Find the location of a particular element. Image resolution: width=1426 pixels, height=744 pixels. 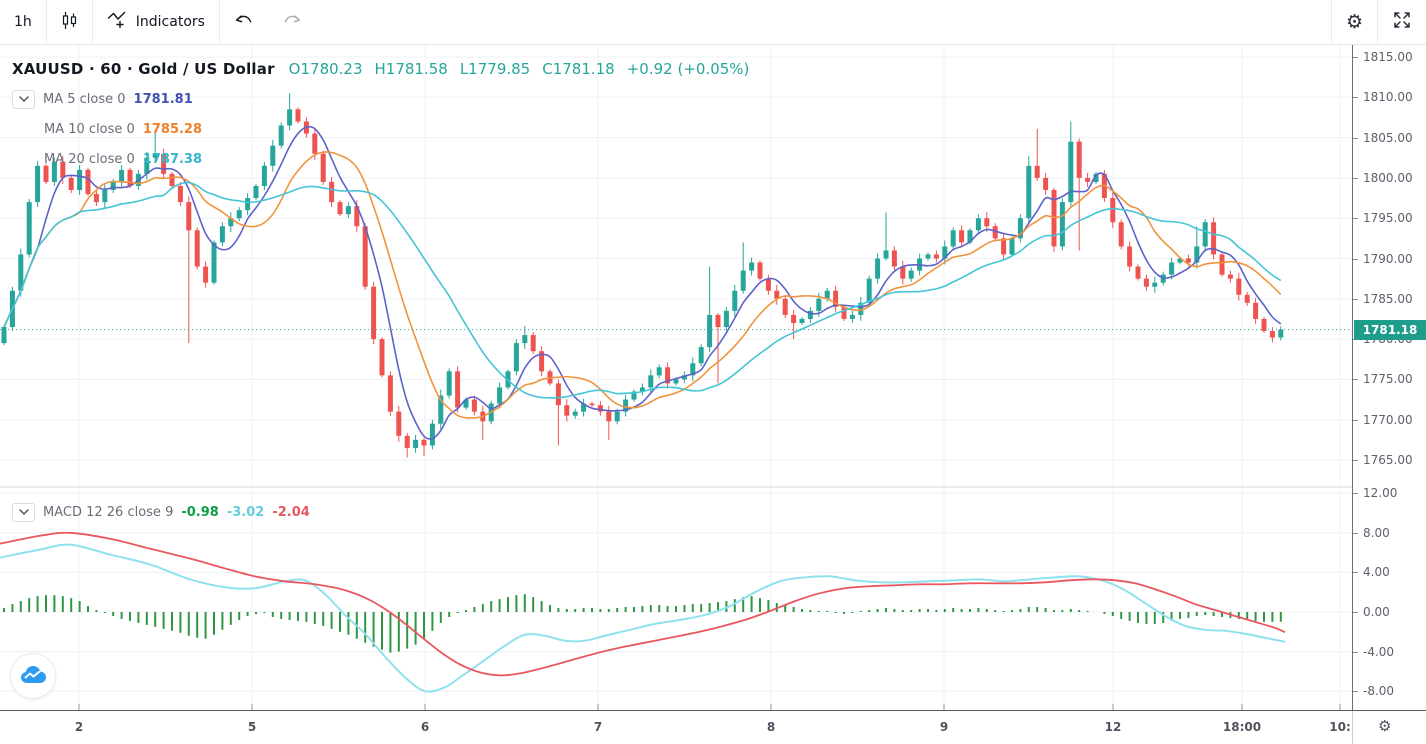

indicators-icon is located at coordinates (118, 22).